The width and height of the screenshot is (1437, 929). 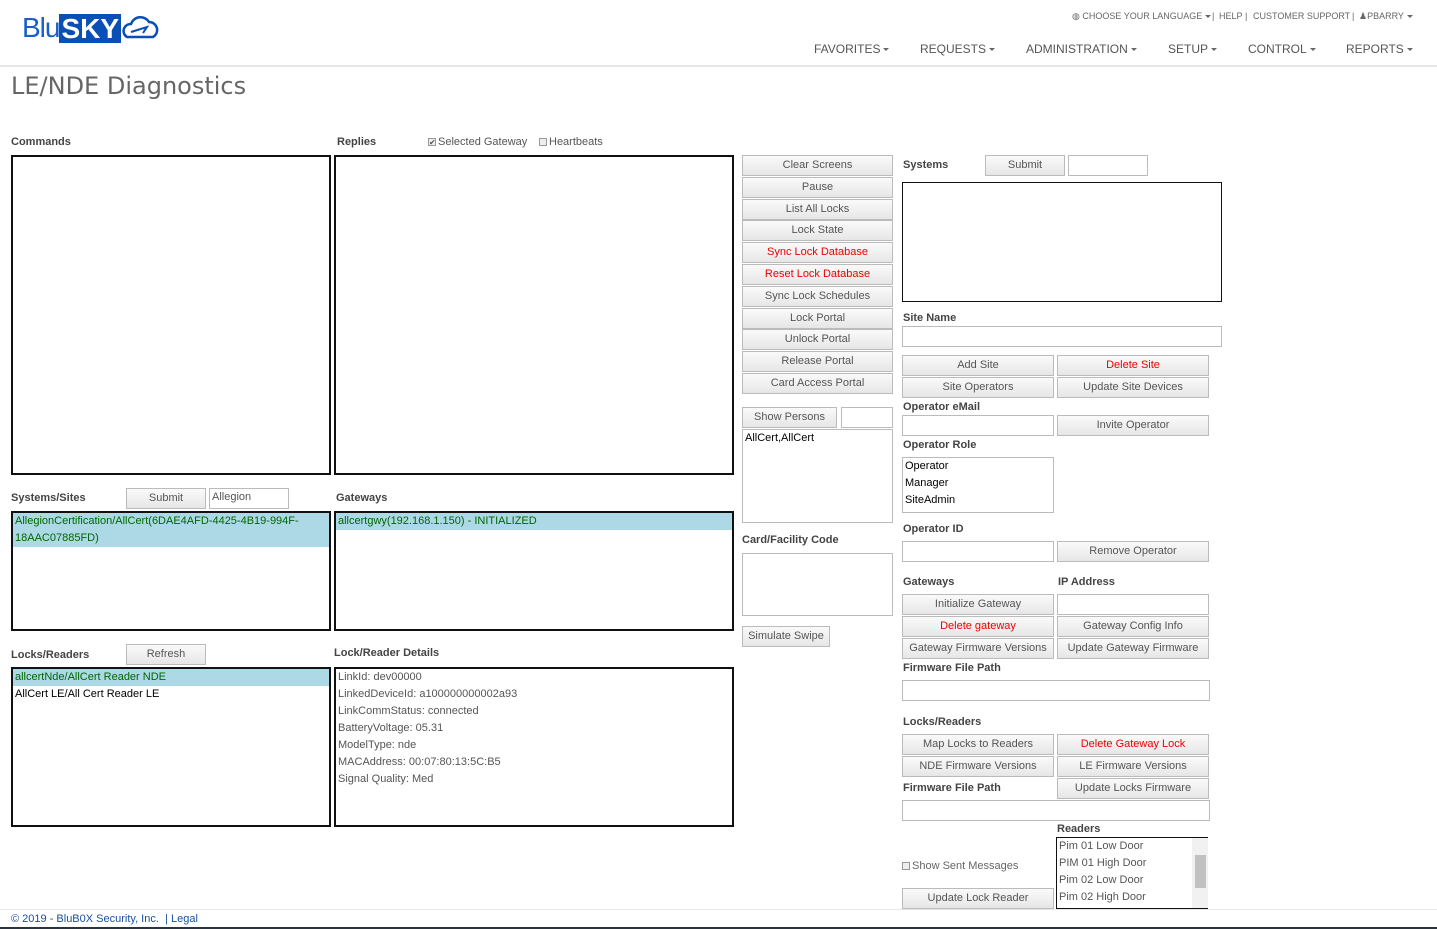 What do you see at coordinates (1079, 829) in the screenshot?
I see `readers-label: Readers` at bounding box center [1079, 829].